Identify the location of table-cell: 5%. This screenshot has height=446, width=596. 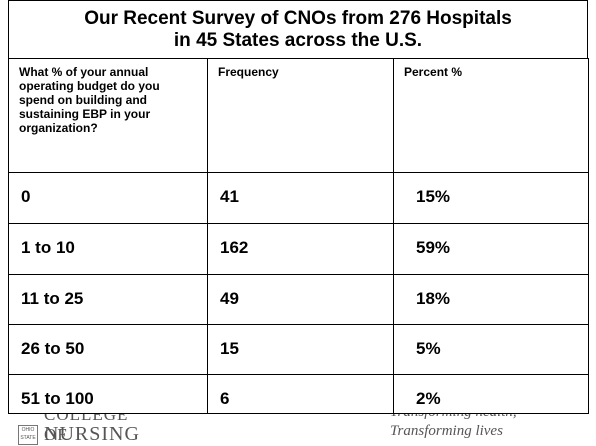
(491, 349).